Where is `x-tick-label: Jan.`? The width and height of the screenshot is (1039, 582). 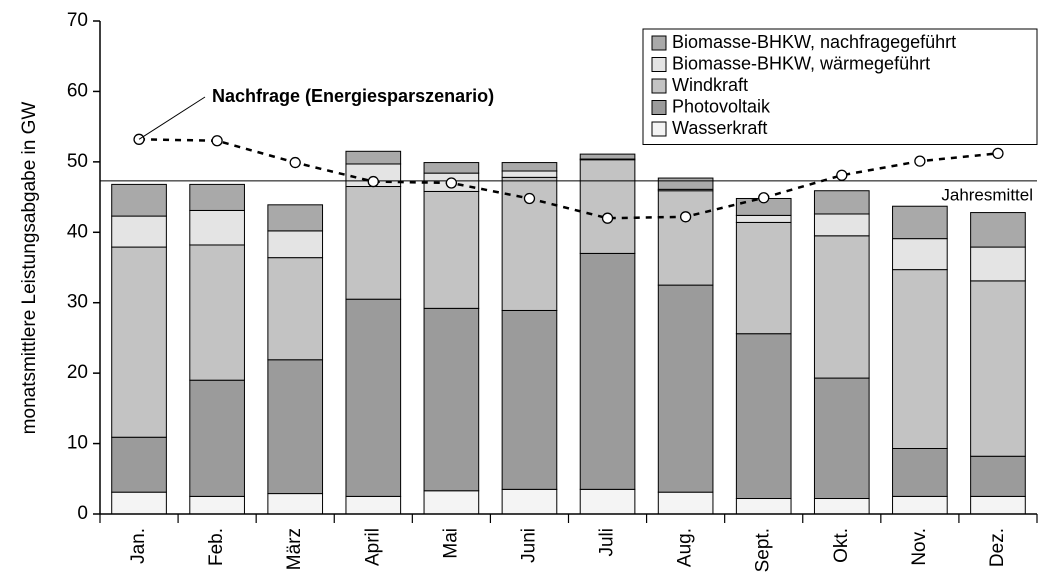 x-tick-label: Jan. is located at coordinates (138, 546).